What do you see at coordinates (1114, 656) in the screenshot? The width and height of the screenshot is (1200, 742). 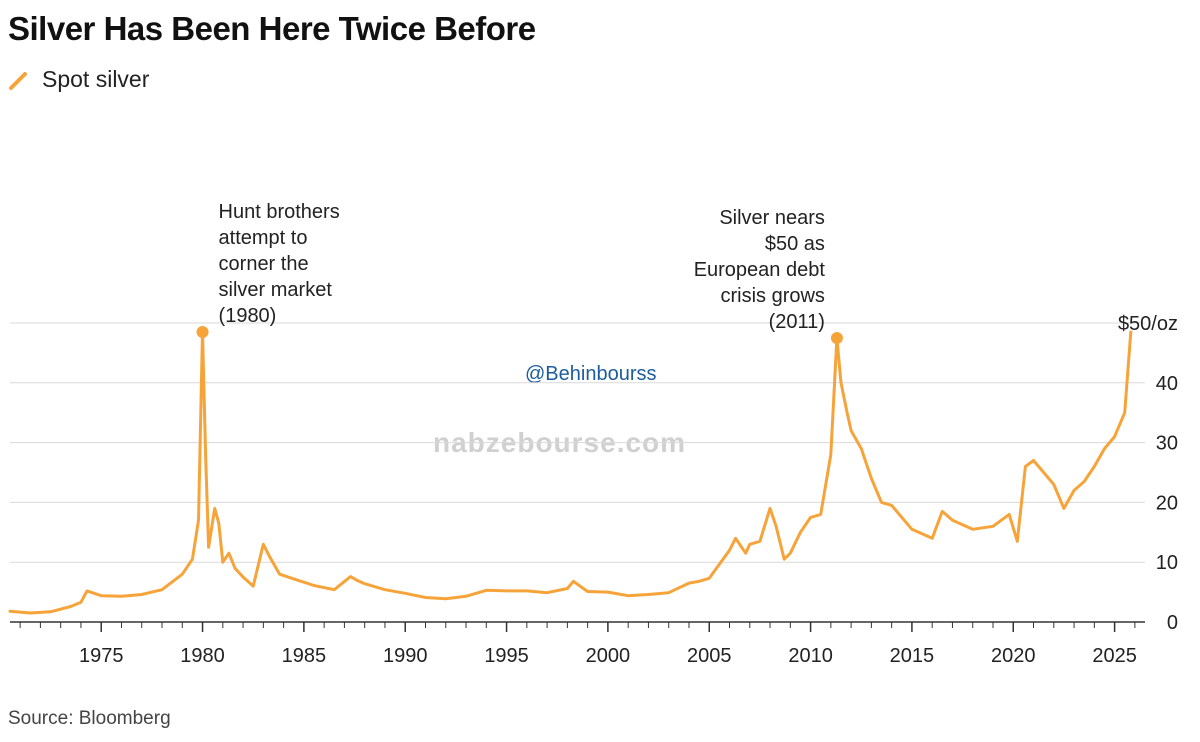 I see `x-tick-label: 2025` at bounding box center [1114, 656].